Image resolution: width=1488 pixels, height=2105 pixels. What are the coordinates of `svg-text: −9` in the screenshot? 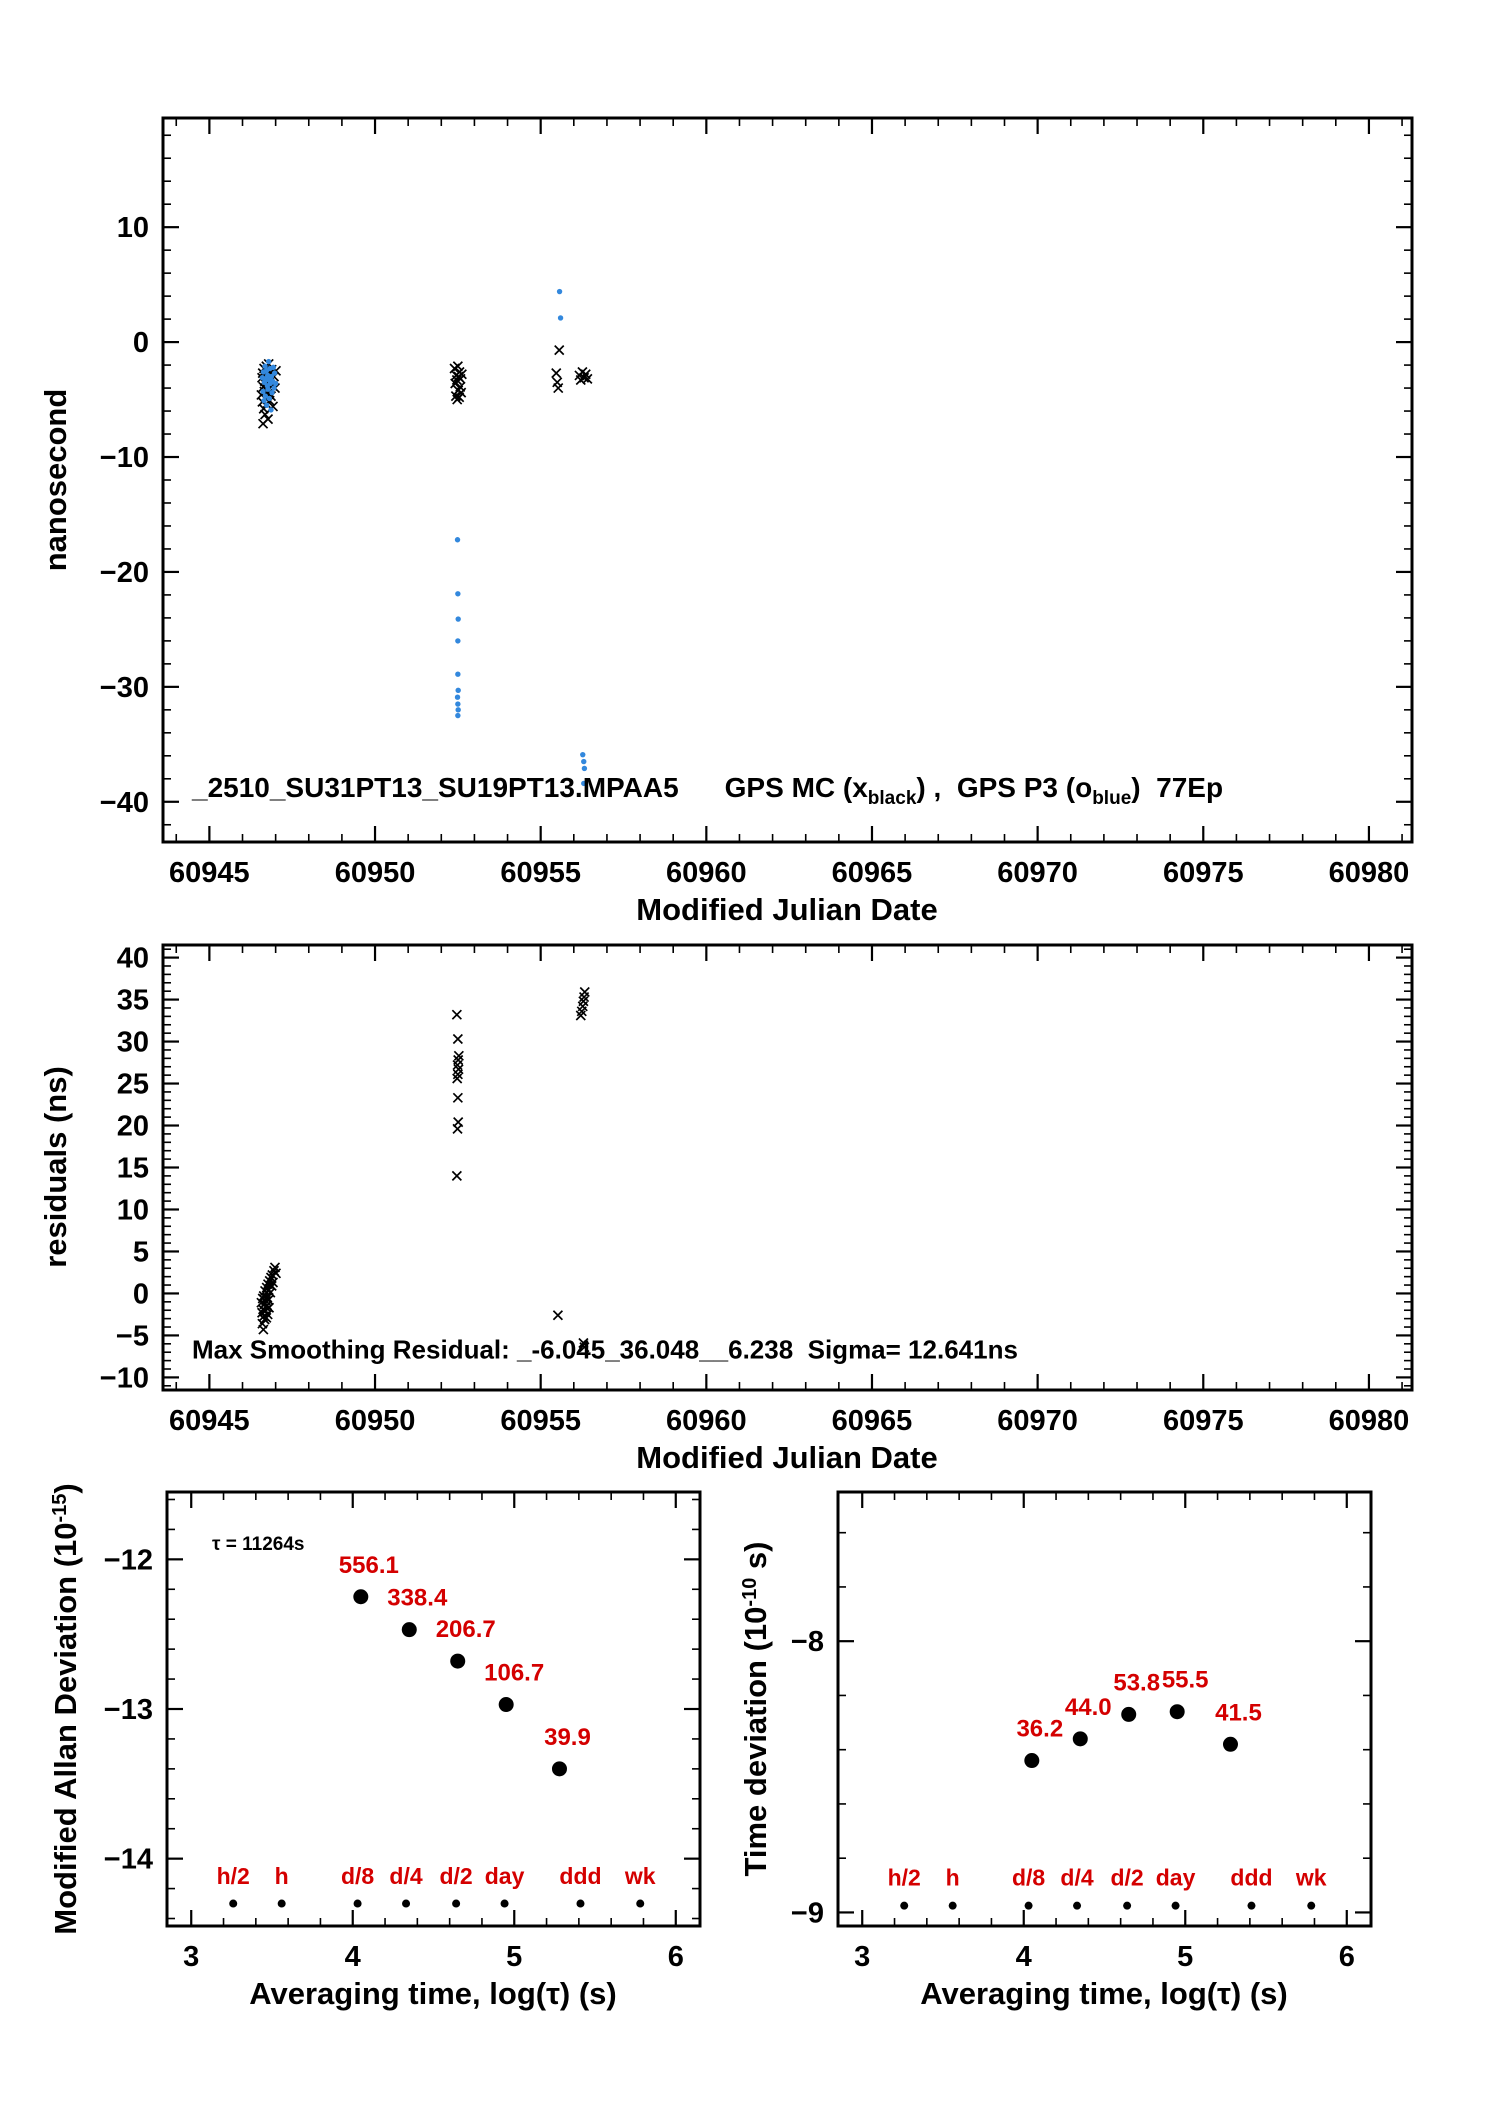 It's located at (807, 1913).